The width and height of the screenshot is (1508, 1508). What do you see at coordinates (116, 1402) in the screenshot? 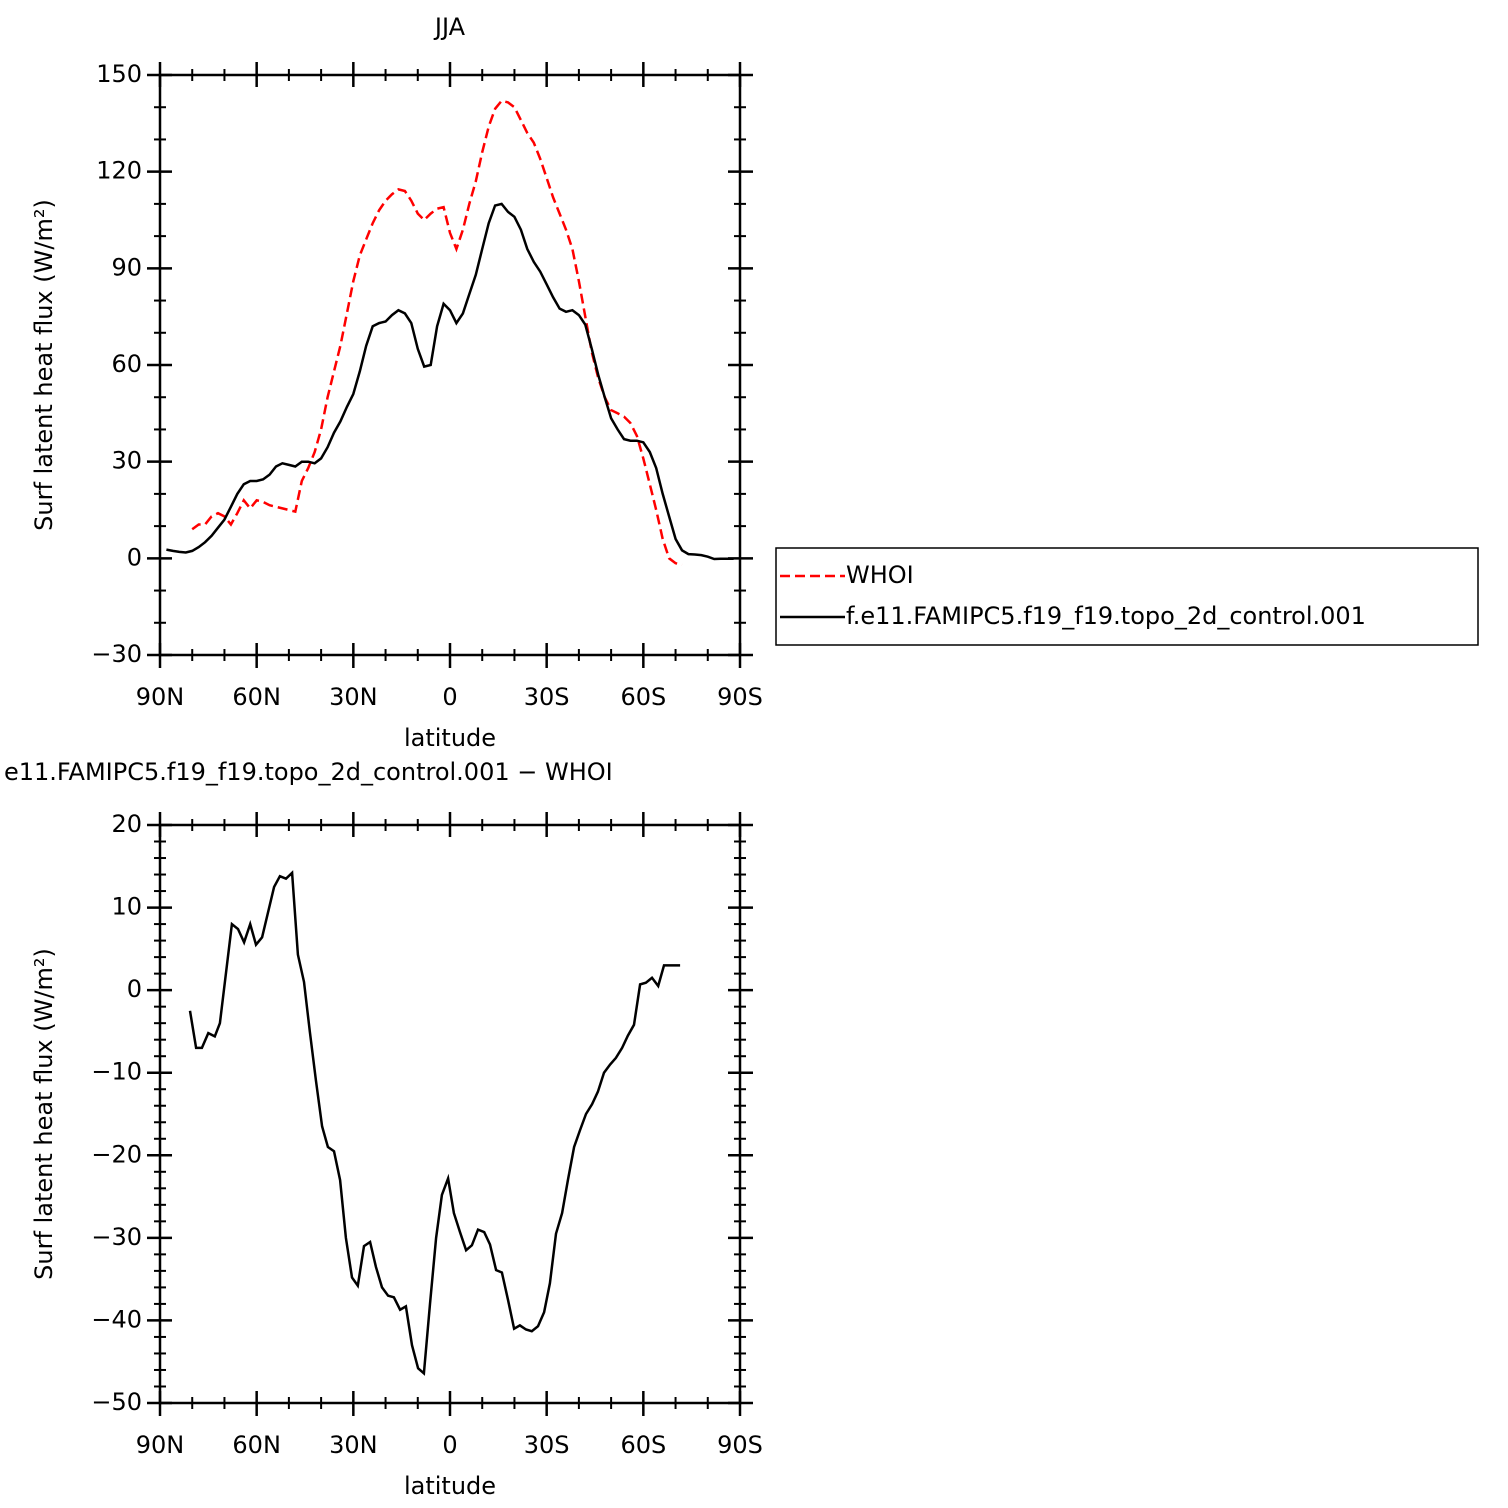
I see `y-tick-label: −50` at bounding box center [116, 1402].